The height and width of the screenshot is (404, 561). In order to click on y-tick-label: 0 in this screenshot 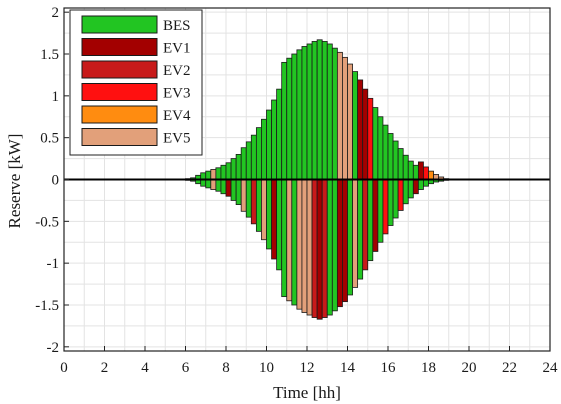, I will do `click(56, 181)`.